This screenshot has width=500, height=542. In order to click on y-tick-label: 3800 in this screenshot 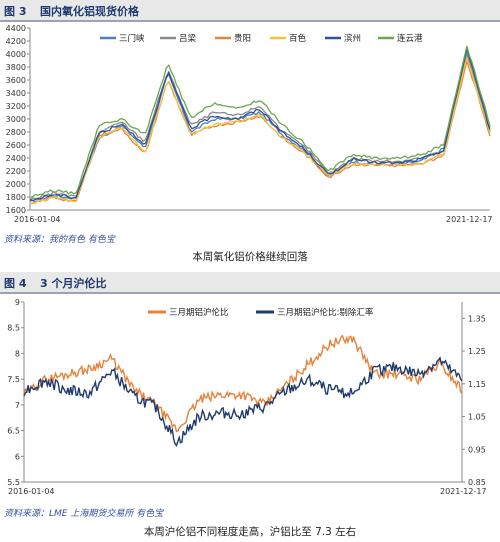, I will do `click(16, 67)`.